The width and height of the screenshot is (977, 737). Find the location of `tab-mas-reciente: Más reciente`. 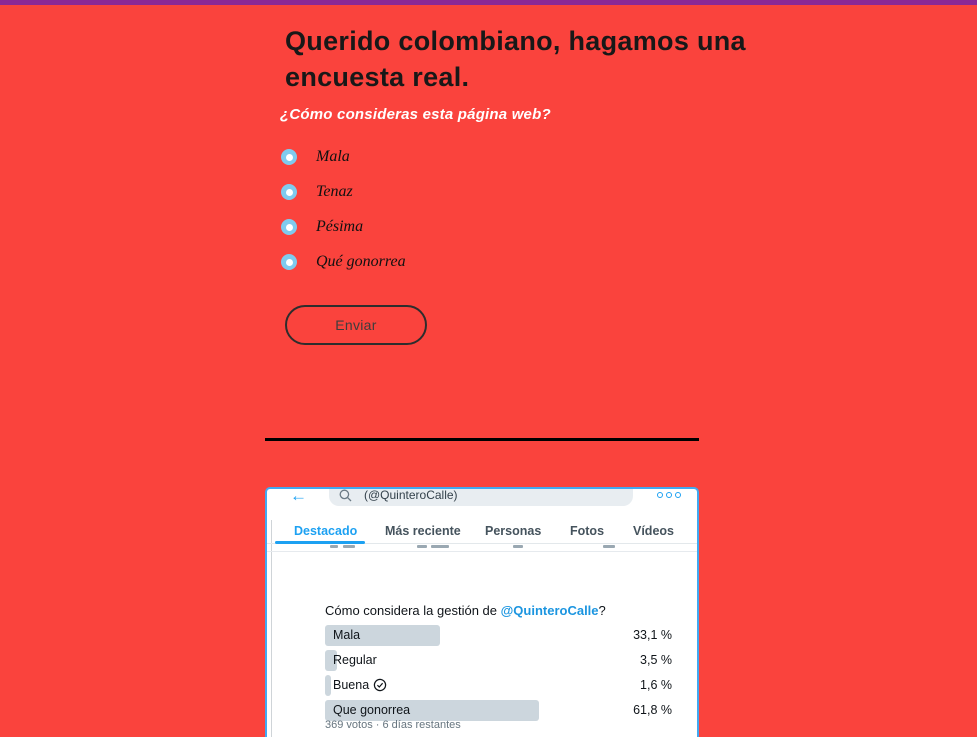

tab-mas-reciente: Más reciente is located at coordinates (423, 531).